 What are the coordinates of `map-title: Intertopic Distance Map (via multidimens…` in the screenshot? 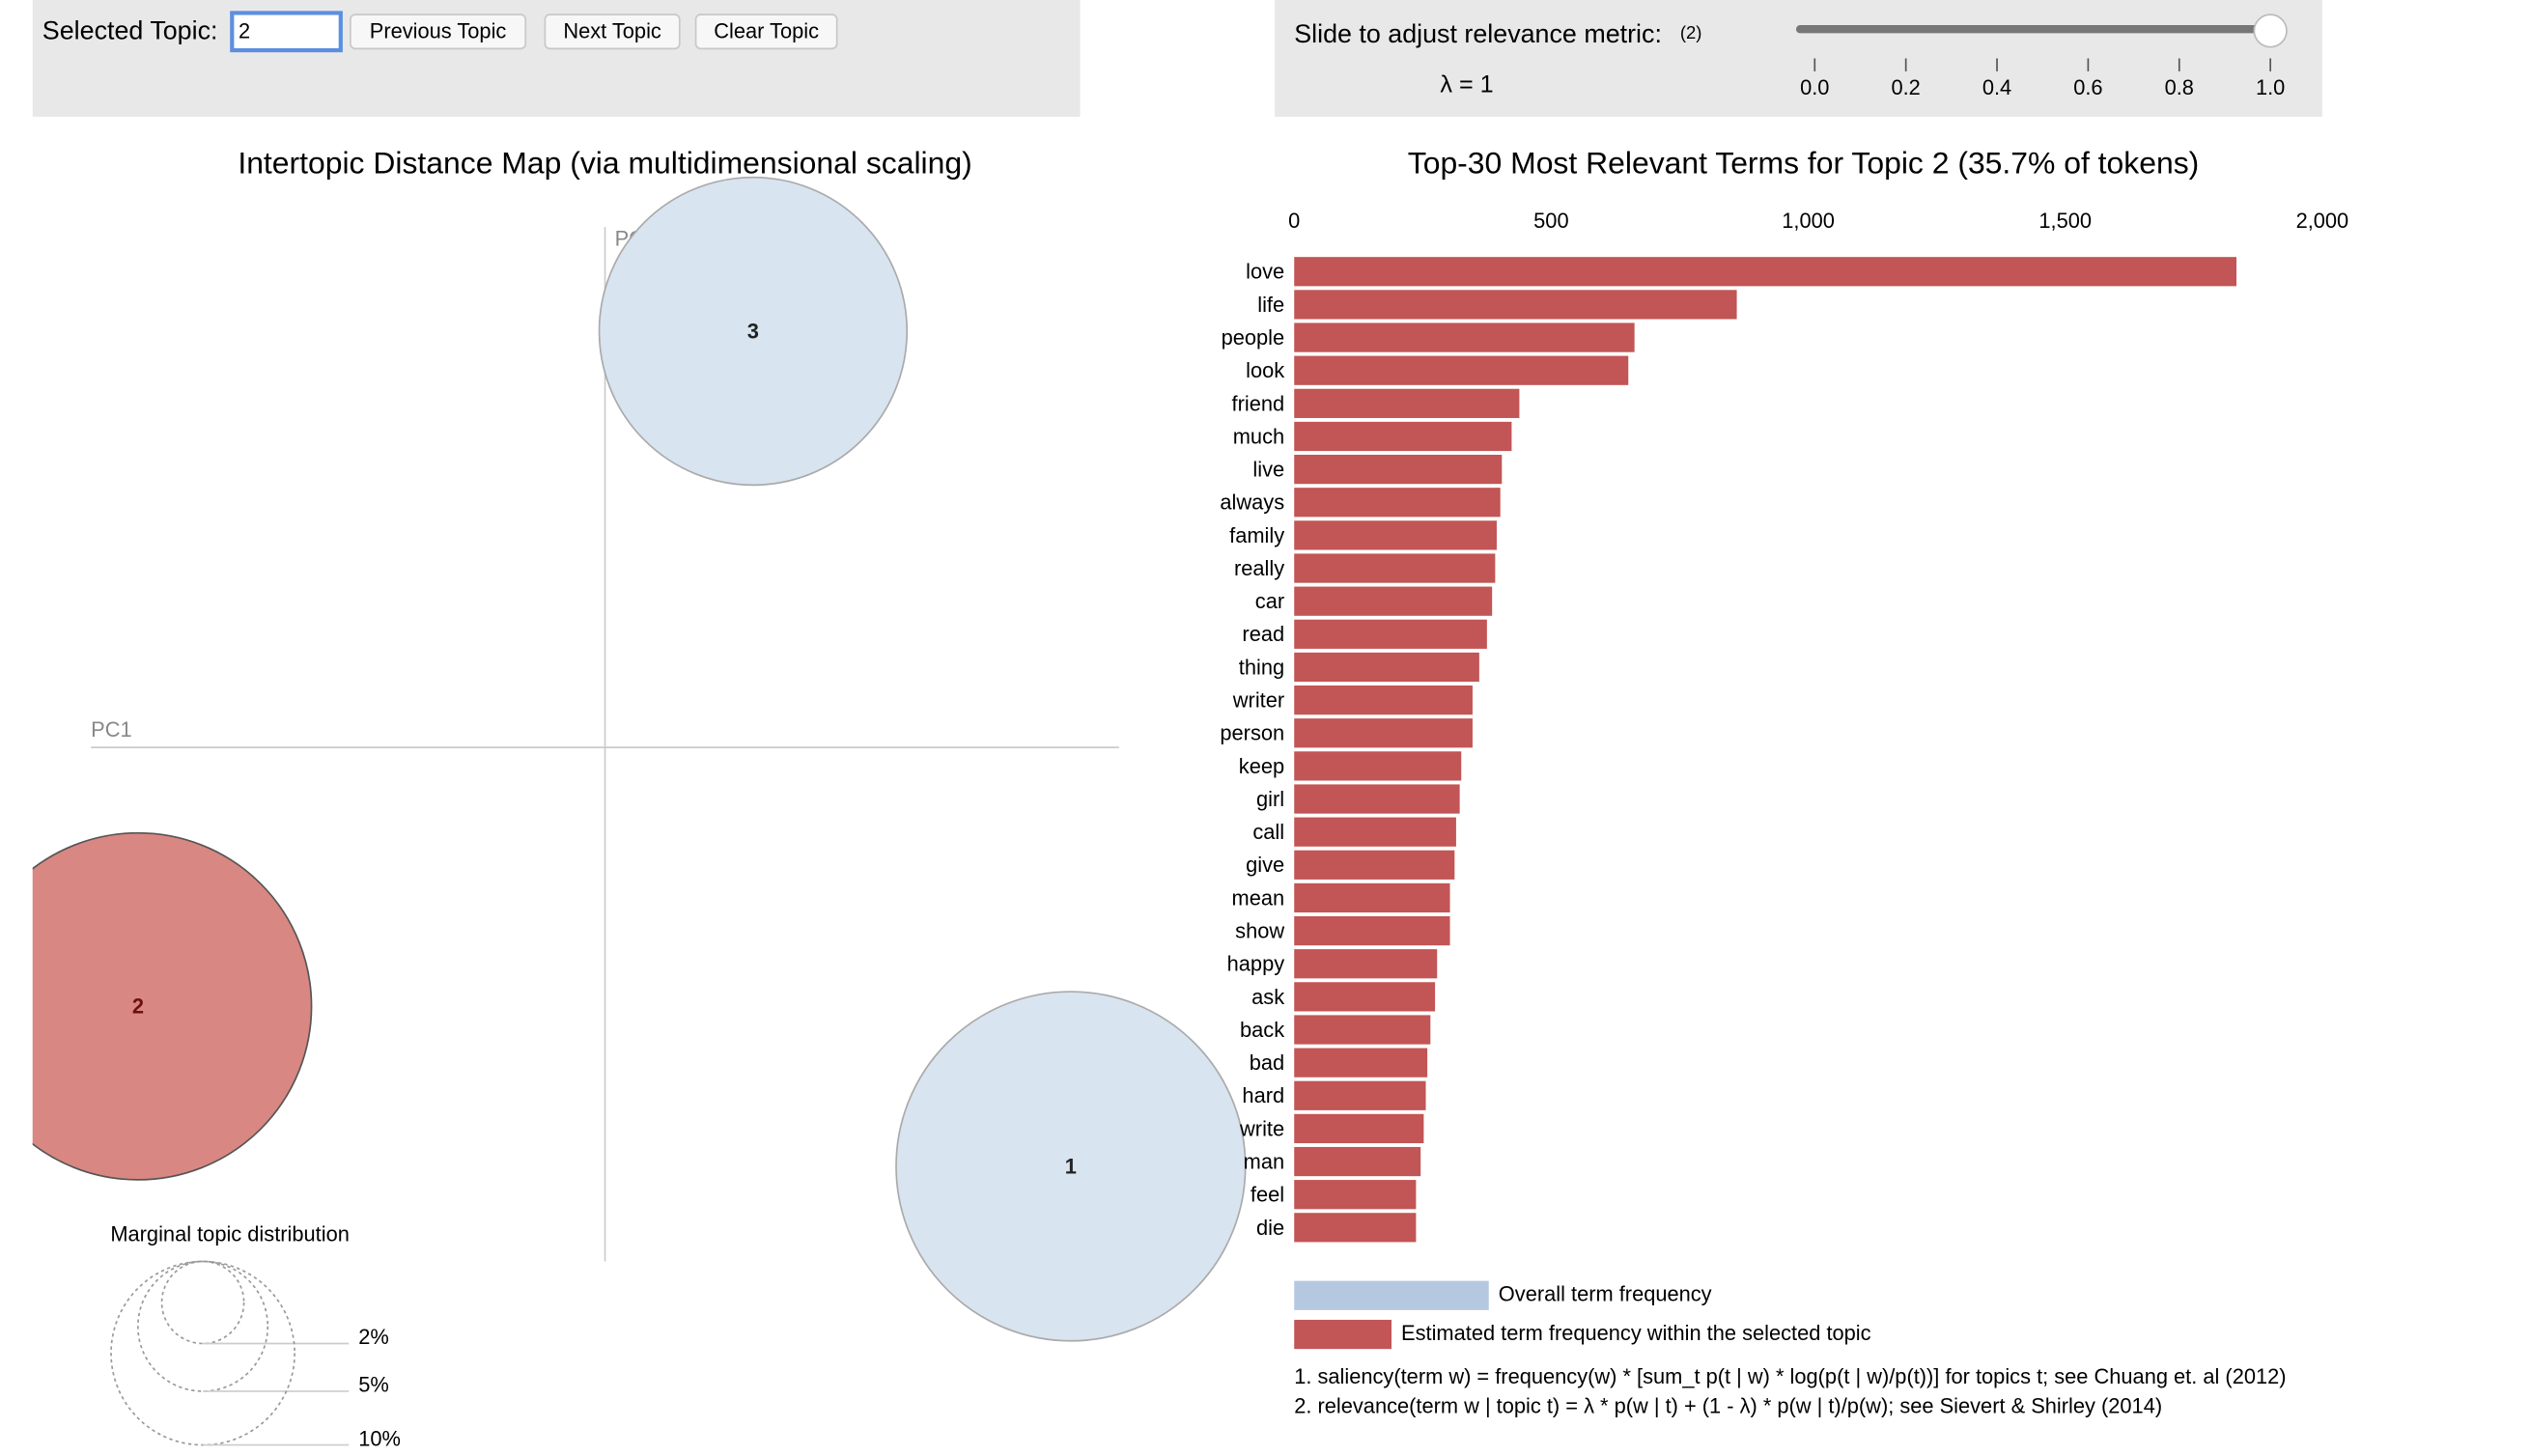 It's located at (604, 164).